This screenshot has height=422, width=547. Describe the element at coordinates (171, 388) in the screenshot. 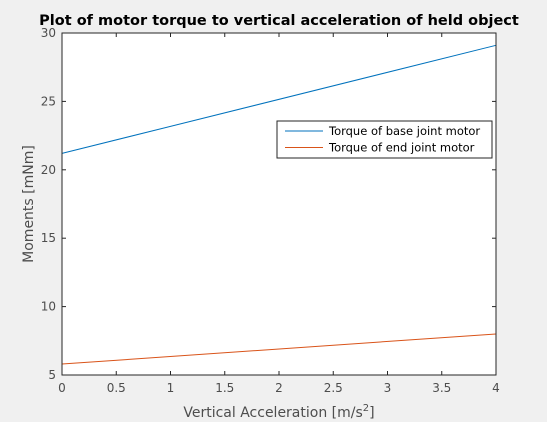

I see `x-tick-label: 1` at that location.